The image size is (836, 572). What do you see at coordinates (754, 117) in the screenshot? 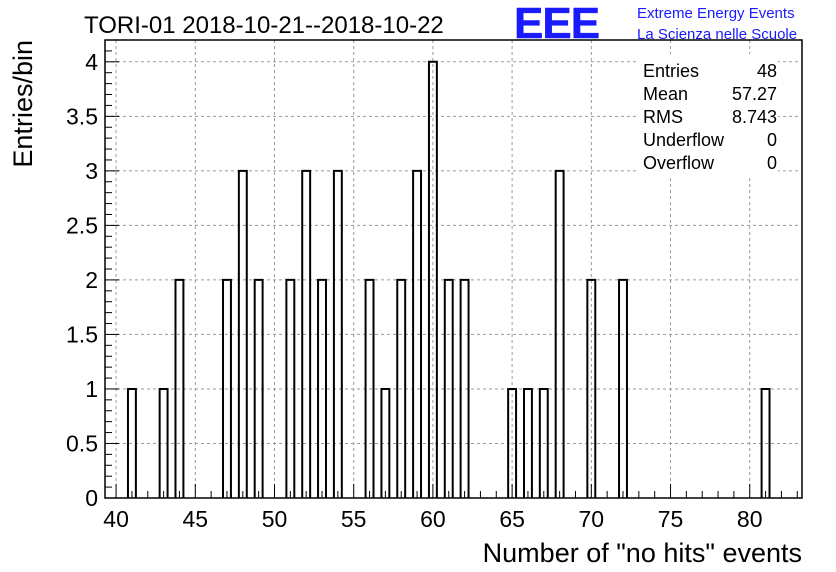
I see `stats-value: 8.743` at bounding box center [754, 117].